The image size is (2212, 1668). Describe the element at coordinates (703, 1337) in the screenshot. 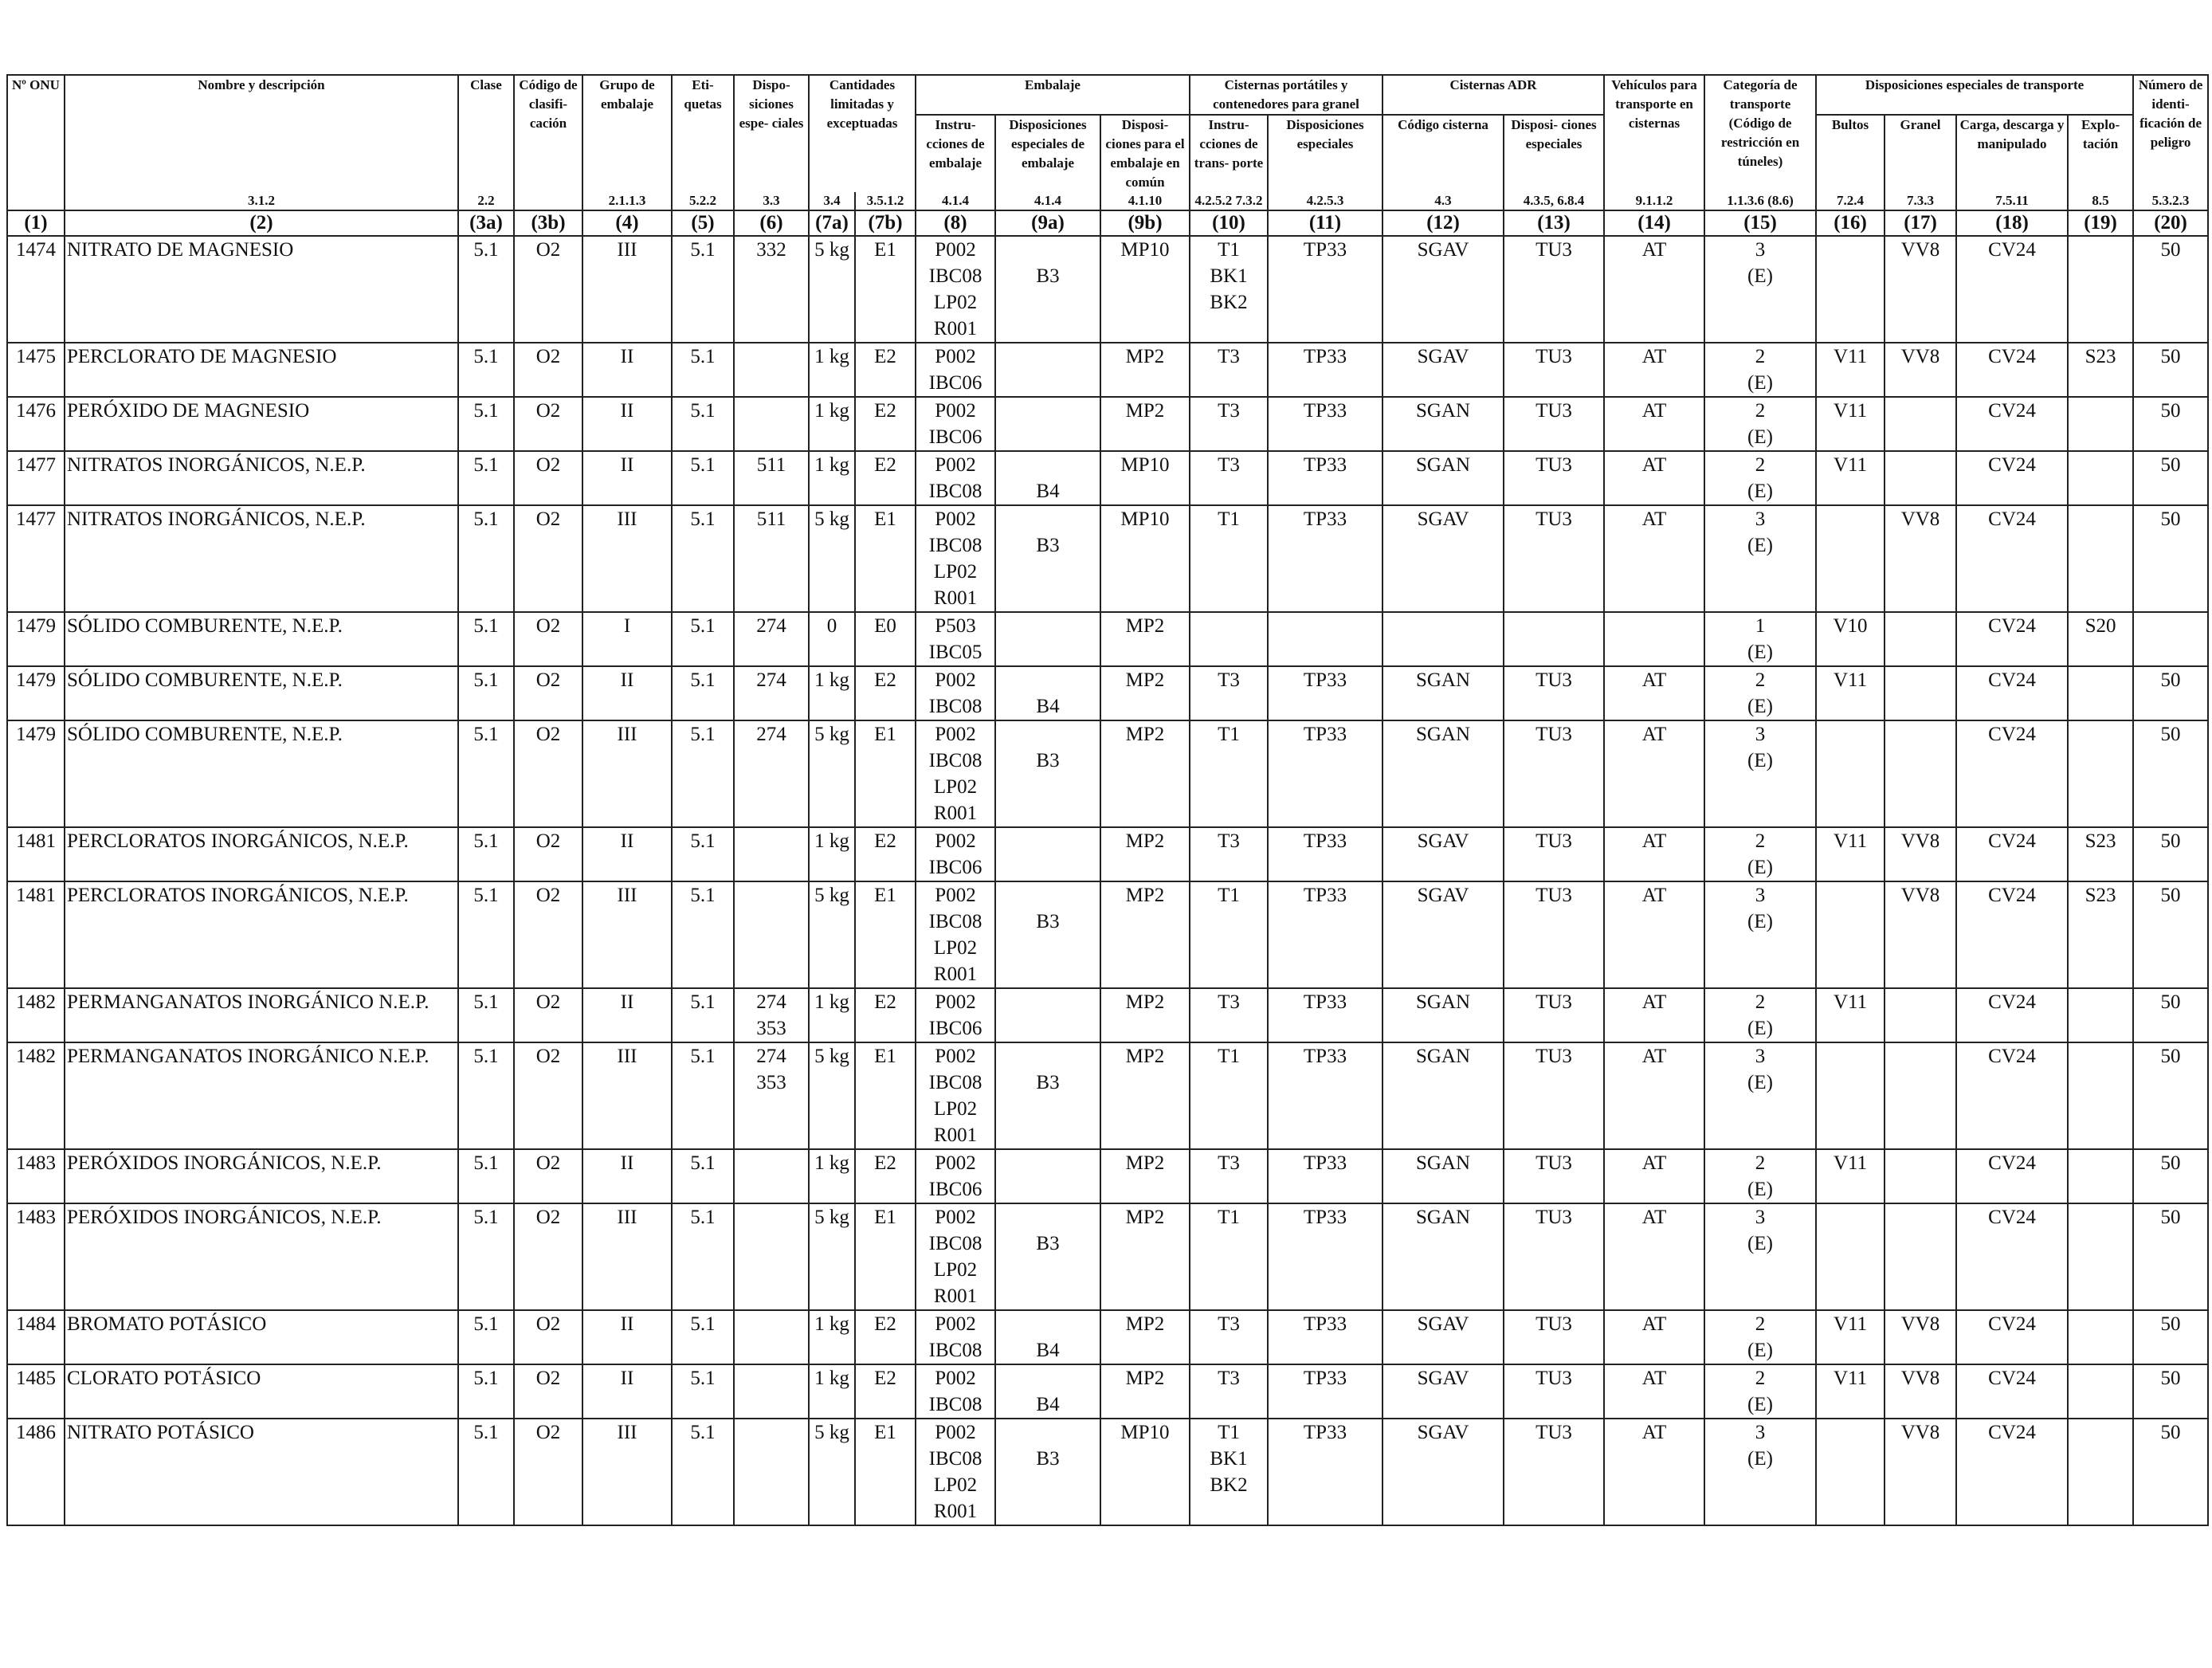

I see `cell-c5: 5.1` at that location.